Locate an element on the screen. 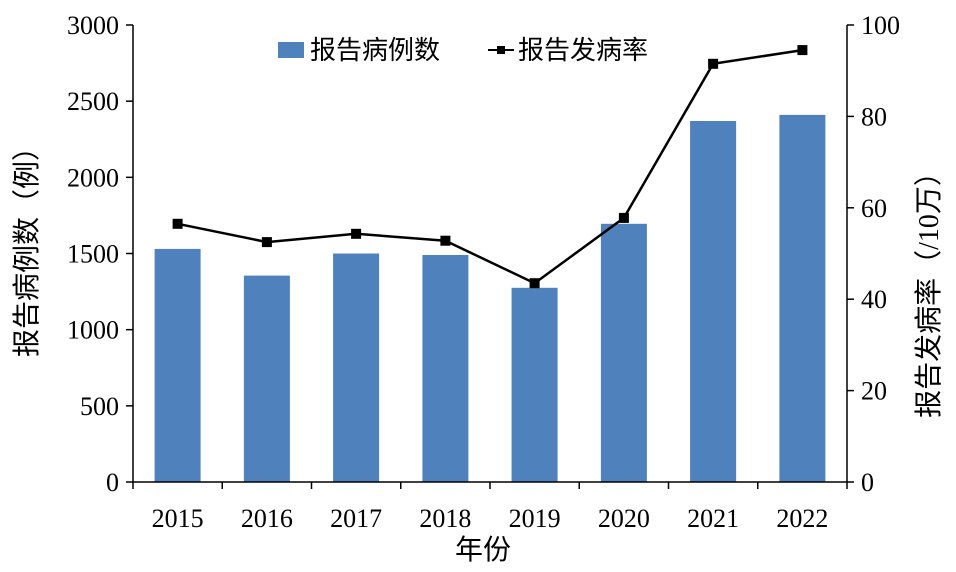  x-tick-label: 2015 is located at coordinates (178, 518).